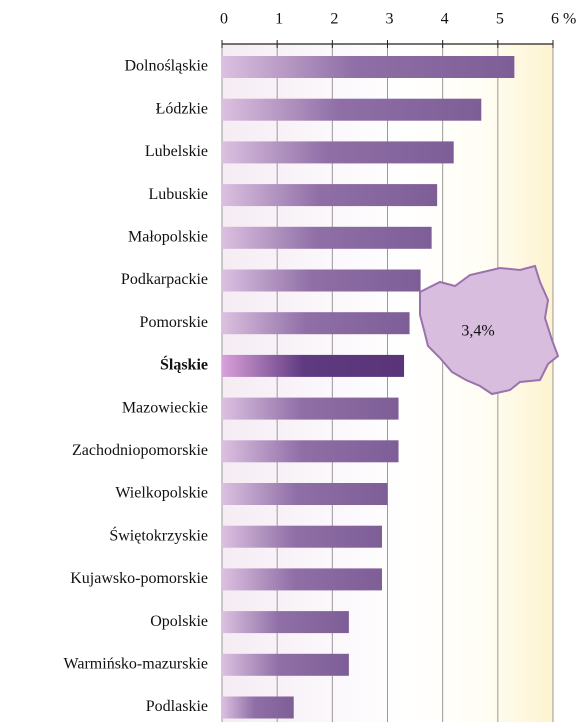 The width and height of the screenshot is (584, 726). I want to click on y-tick-label: Warmińsko-mazurskie, so click(136, 663).